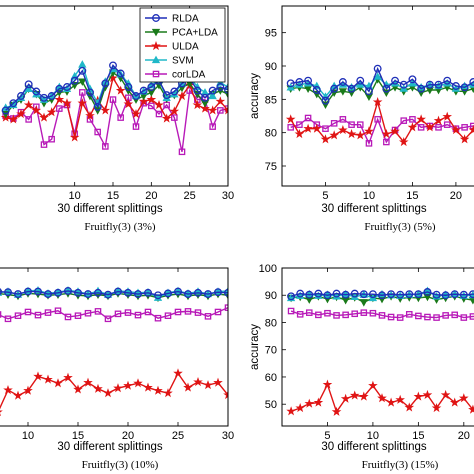  I want to click on series-line-rlda, so click(382, 294).